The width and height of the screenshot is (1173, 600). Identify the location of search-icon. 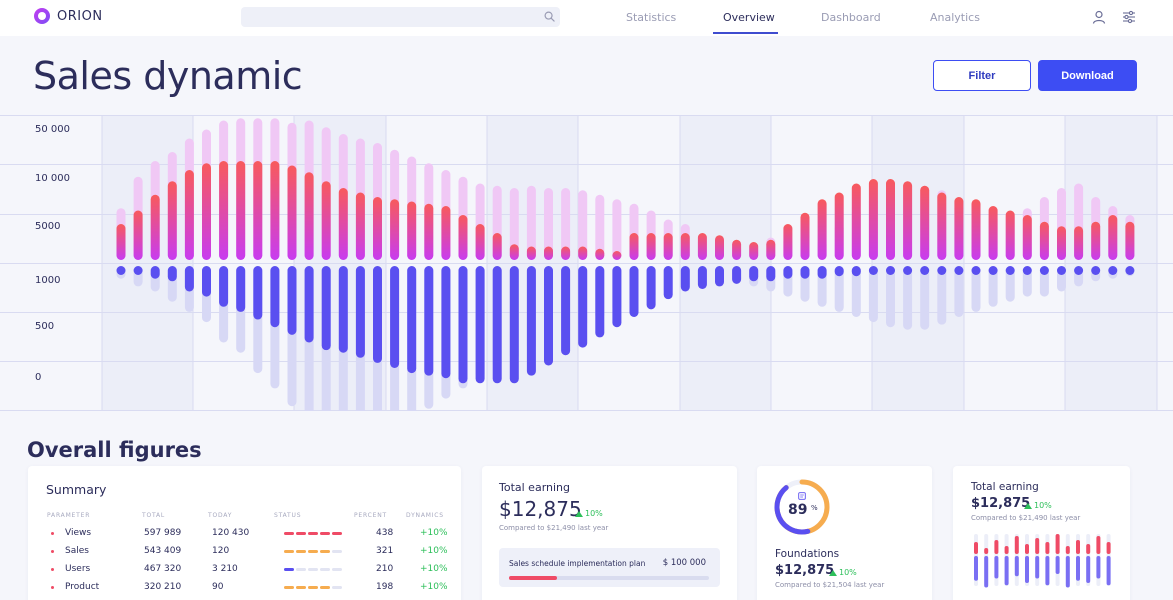
(549, 16).